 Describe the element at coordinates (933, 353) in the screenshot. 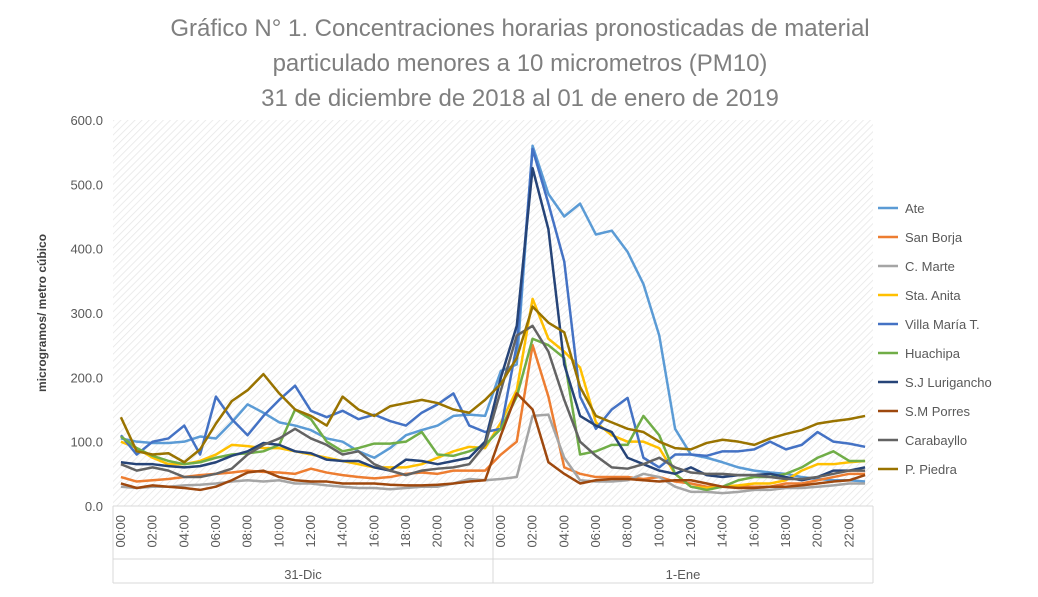

I see `legend-label: Huachipa` at that location.